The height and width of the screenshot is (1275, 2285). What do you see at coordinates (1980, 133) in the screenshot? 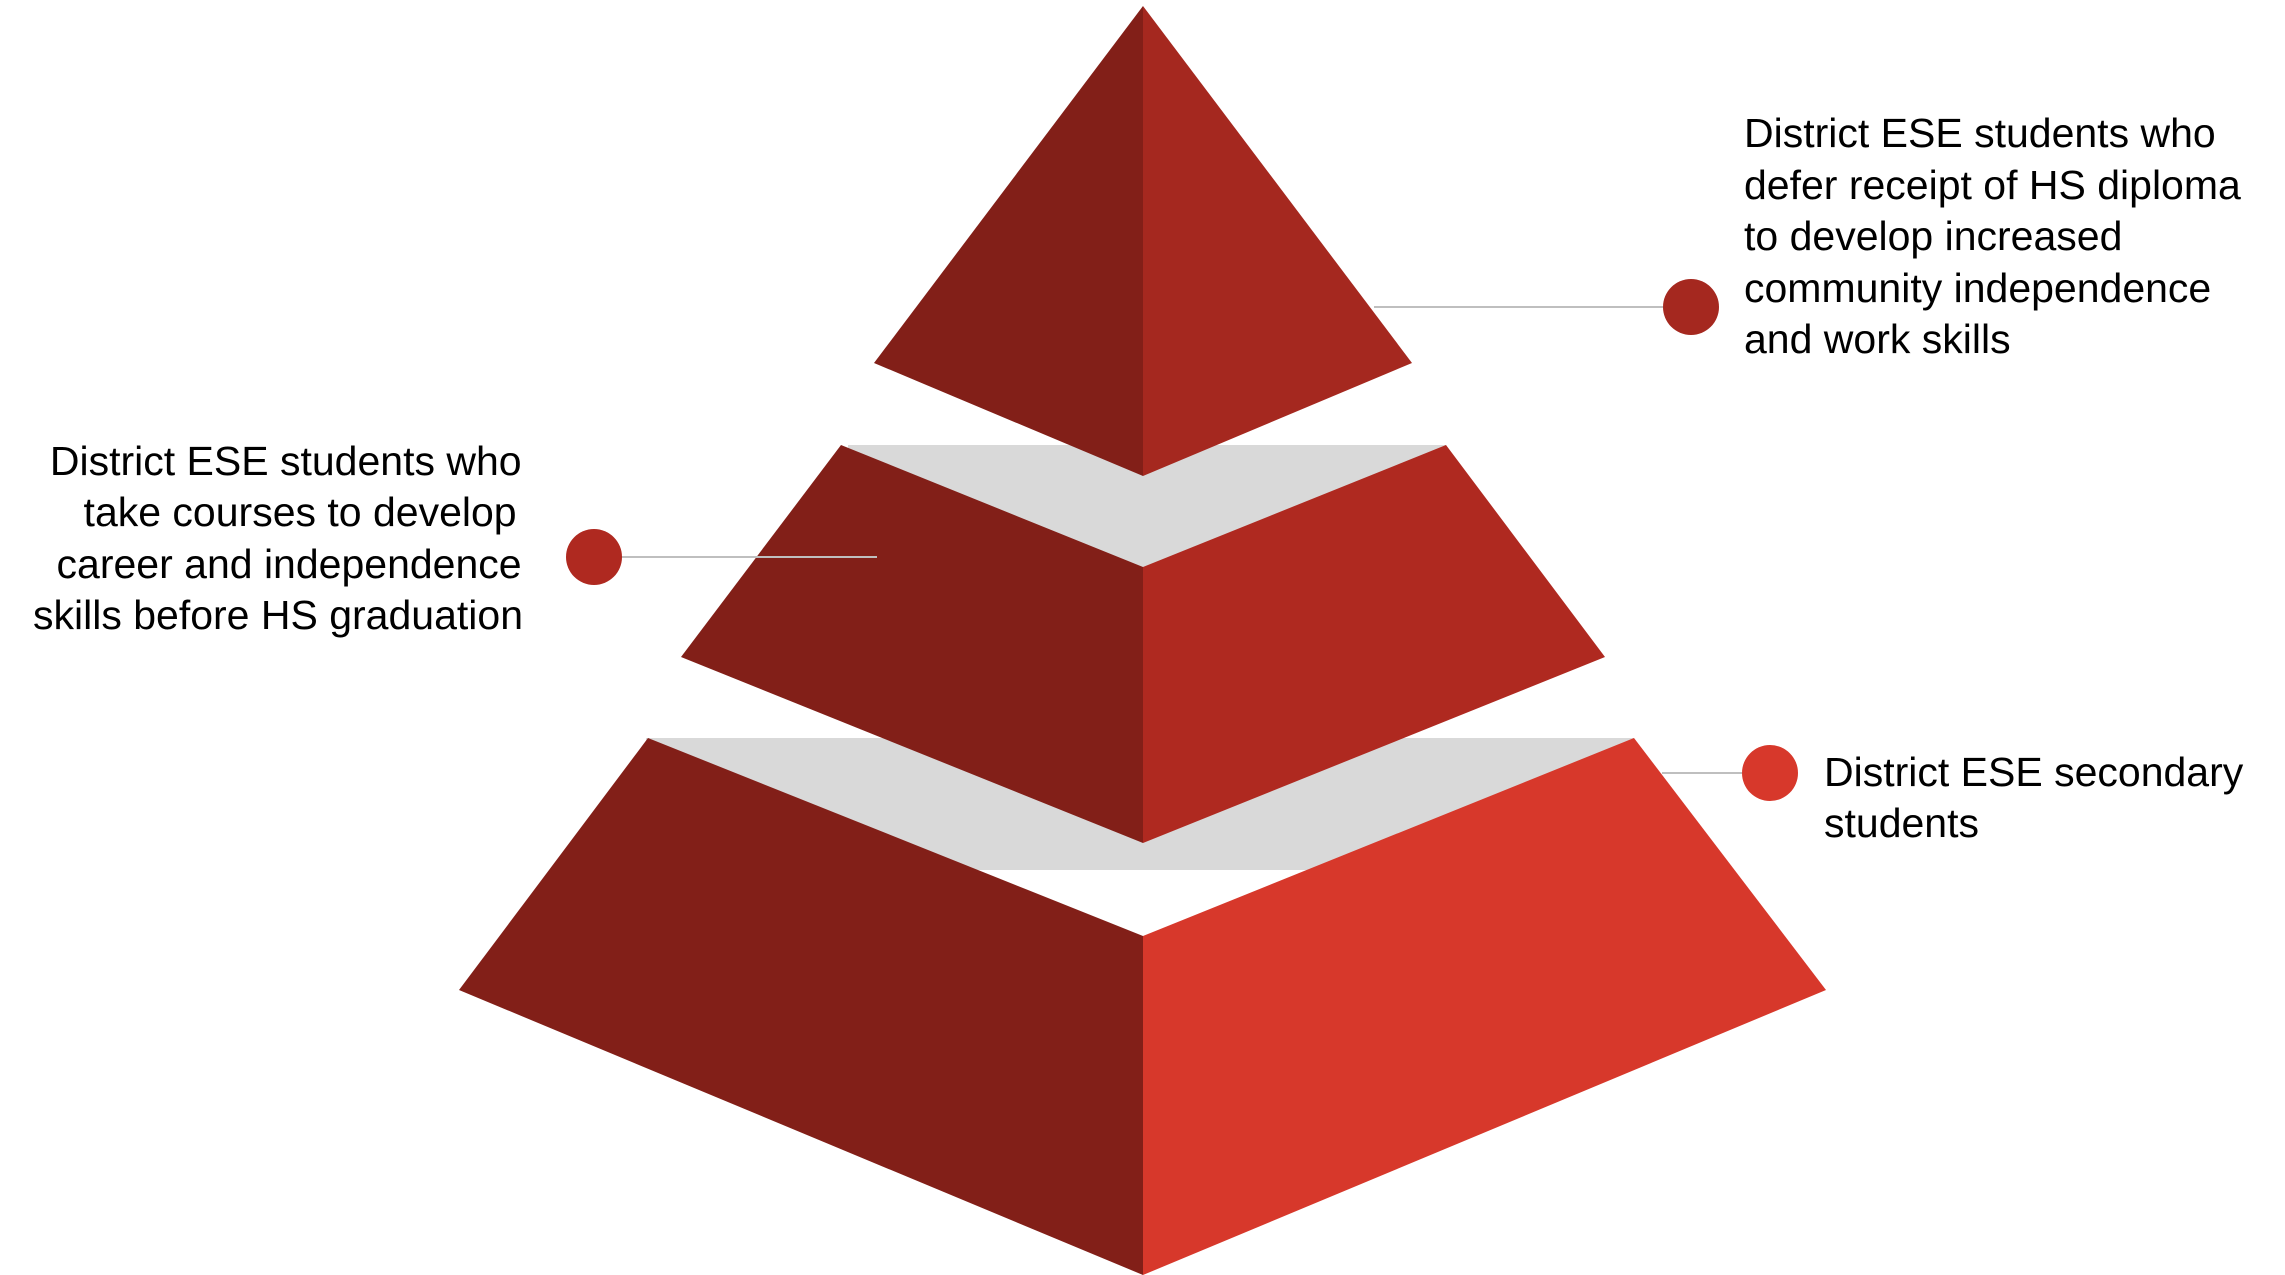
I see `tier-top-label-line: District ESE students who` at bounding box center [1980, 133].